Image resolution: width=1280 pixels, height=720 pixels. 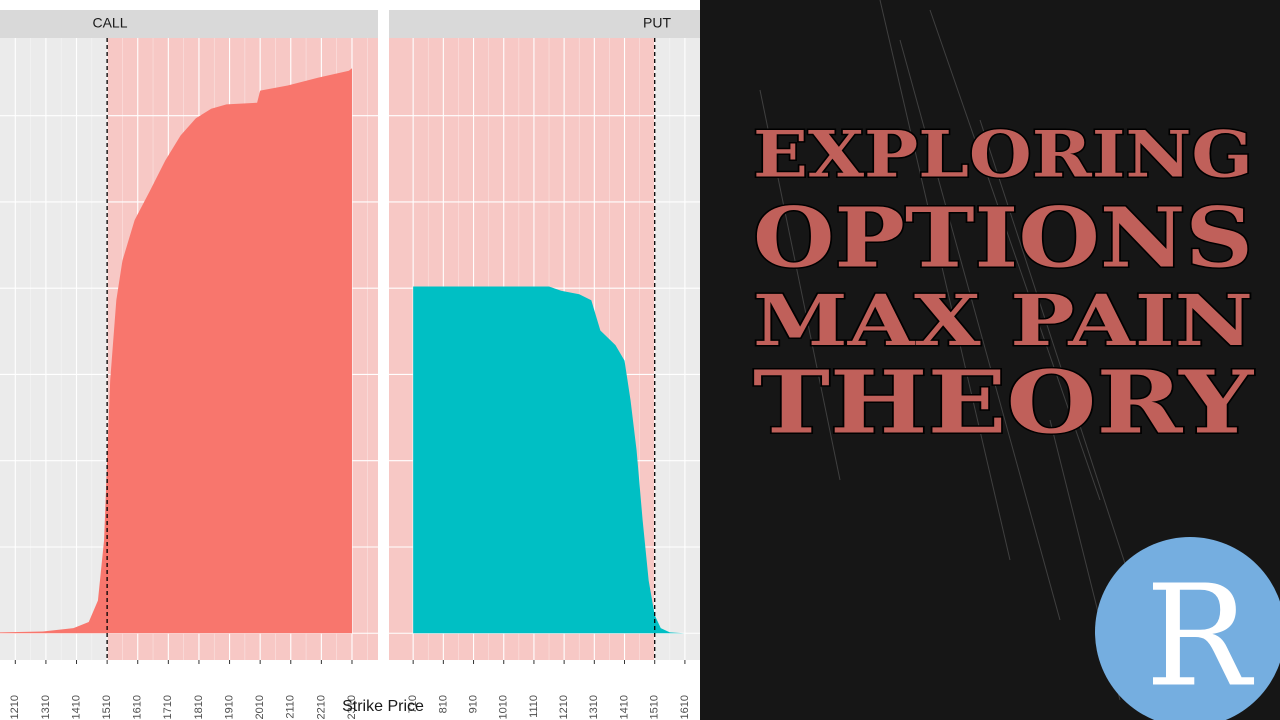 What do you see at coordinates (1004, 403) in the screenshot?
I see `headline-line: THEORY` at bounding box center [1004, 403].